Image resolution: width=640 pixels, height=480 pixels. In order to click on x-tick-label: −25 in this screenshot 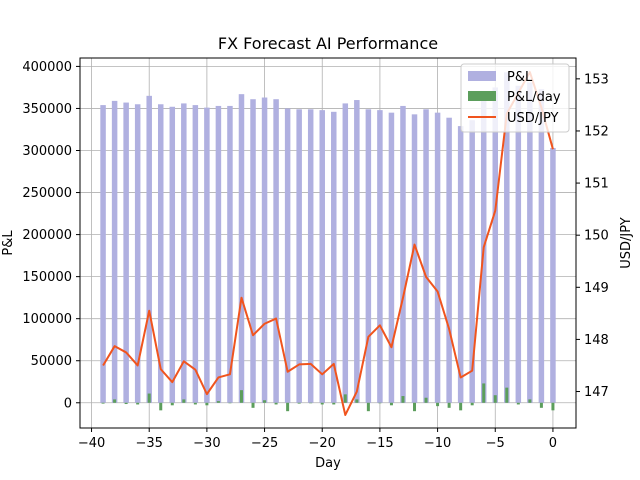, I will do `click(264, 443)`.